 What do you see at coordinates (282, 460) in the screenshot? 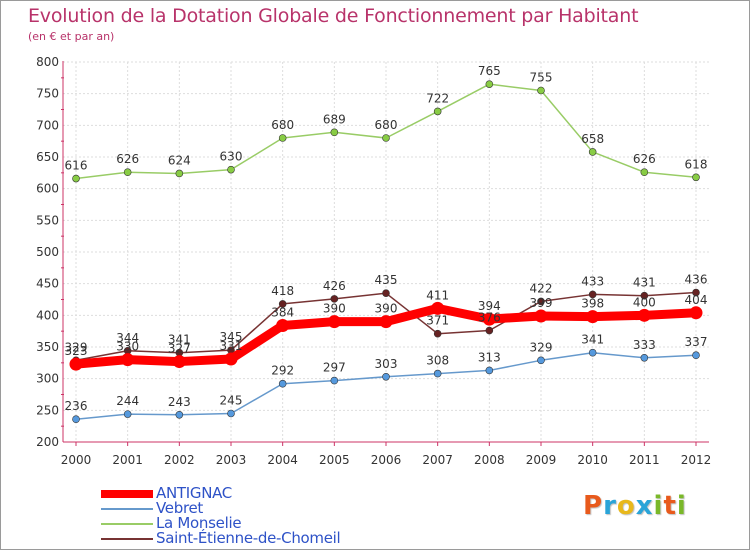
I see `x-tick-label: 2004` at bounding box center [282, 460].